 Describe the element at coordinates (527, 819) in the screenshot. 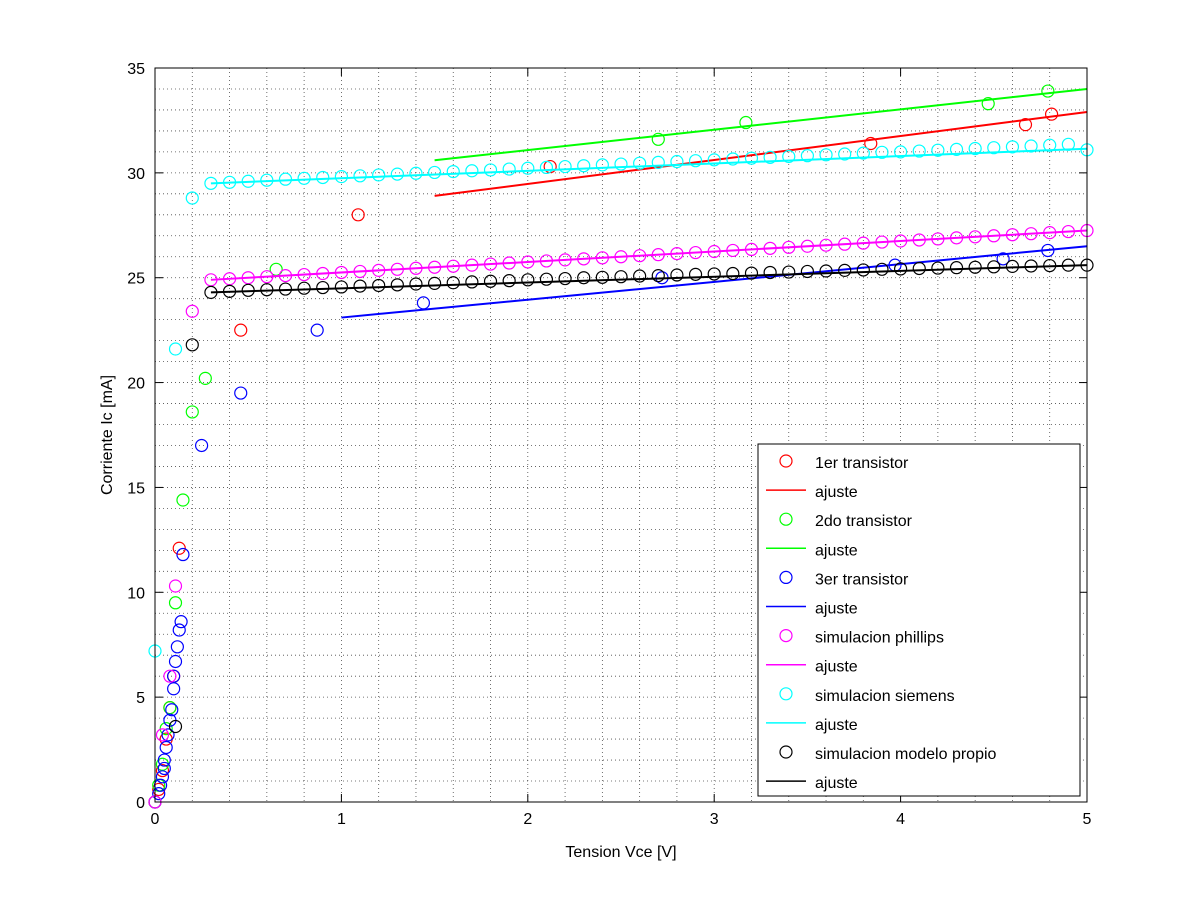

I see `x-tick-label: 2` at that location.